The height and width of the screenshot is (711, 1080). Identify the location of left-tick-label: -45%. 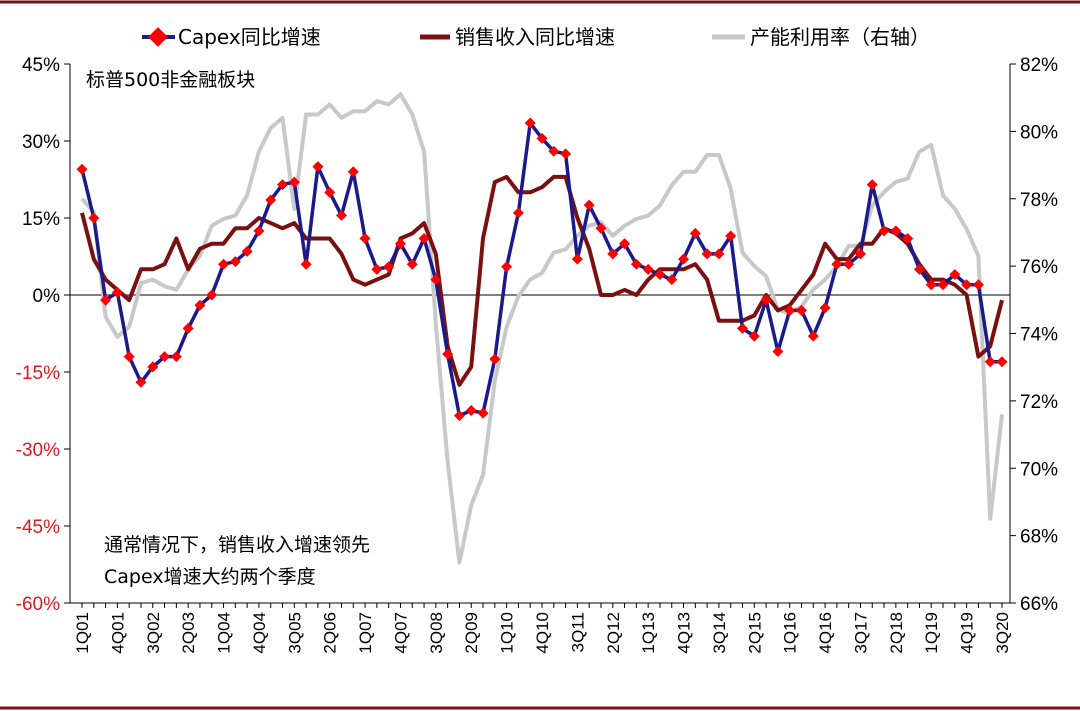
(38, 527).